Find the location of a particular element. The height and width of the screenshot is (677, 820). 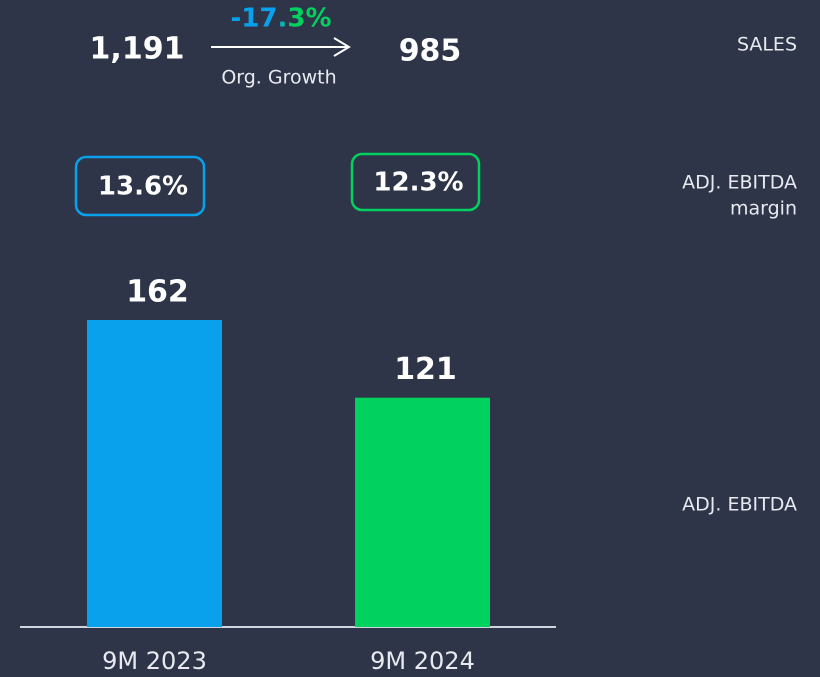

arrow is located at coordinates (281, 47).